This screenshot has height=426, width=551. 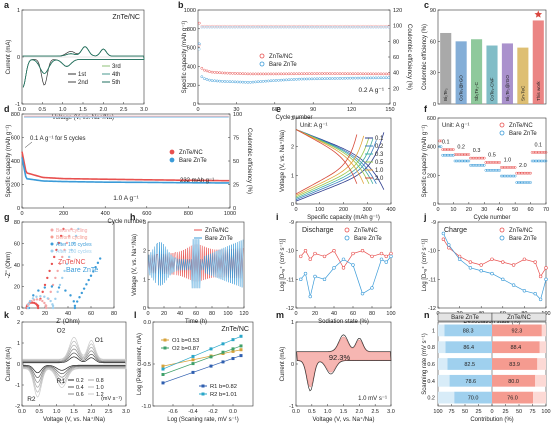 What do you see at coordinates (192, 412) in the screenshot?
I see `x-tick-label: -0.4` at bounding box center [192, 412].